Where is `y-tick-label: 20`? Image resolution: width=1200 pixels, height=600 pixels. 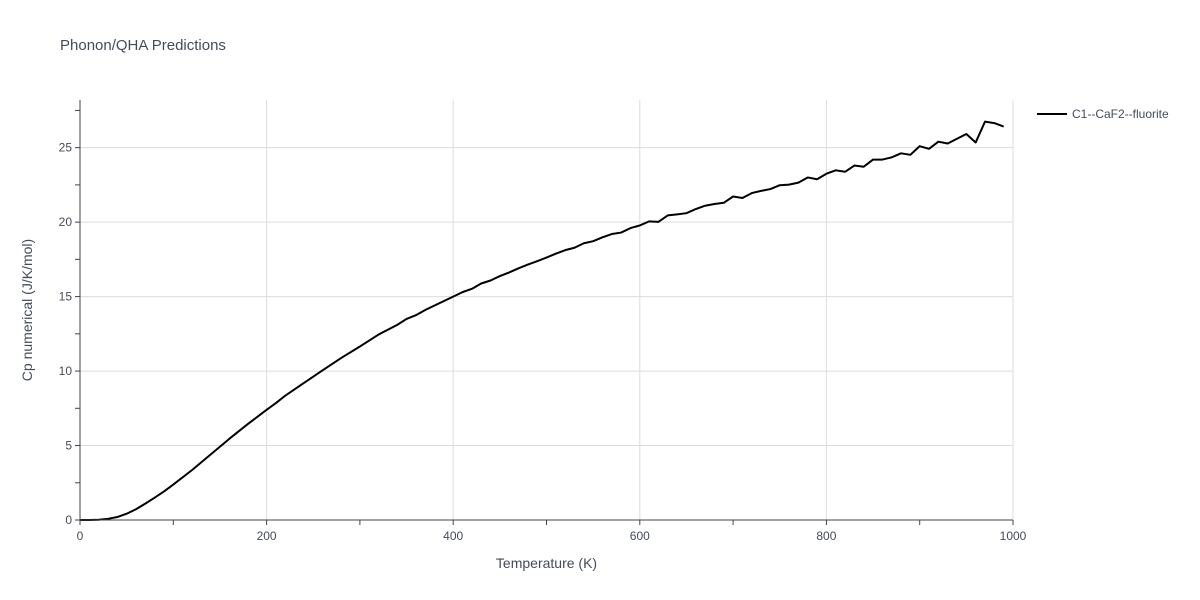
y-tick-label: 20 is located at coordinates (66, 222).